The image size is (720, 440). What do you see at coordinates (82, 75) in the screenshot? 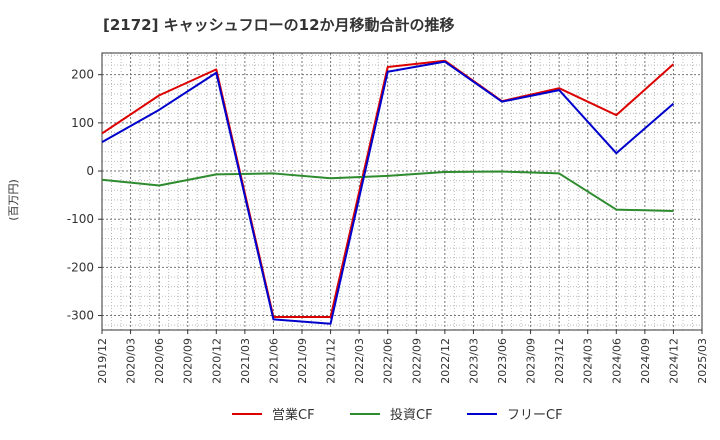
I see `y-tick-label: 200` at bounding box center [82, 75].